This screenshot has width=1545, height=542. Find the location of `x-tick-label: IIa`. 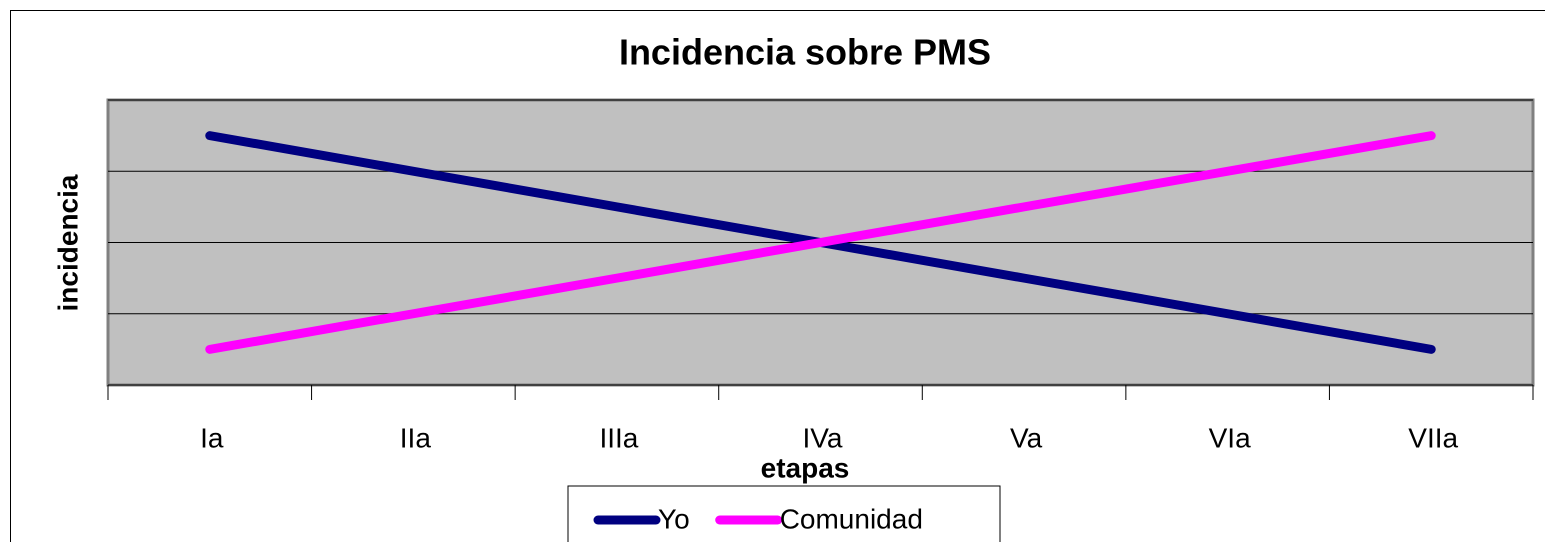

x-tick-label: IIa is located at coordinates (416, 437).